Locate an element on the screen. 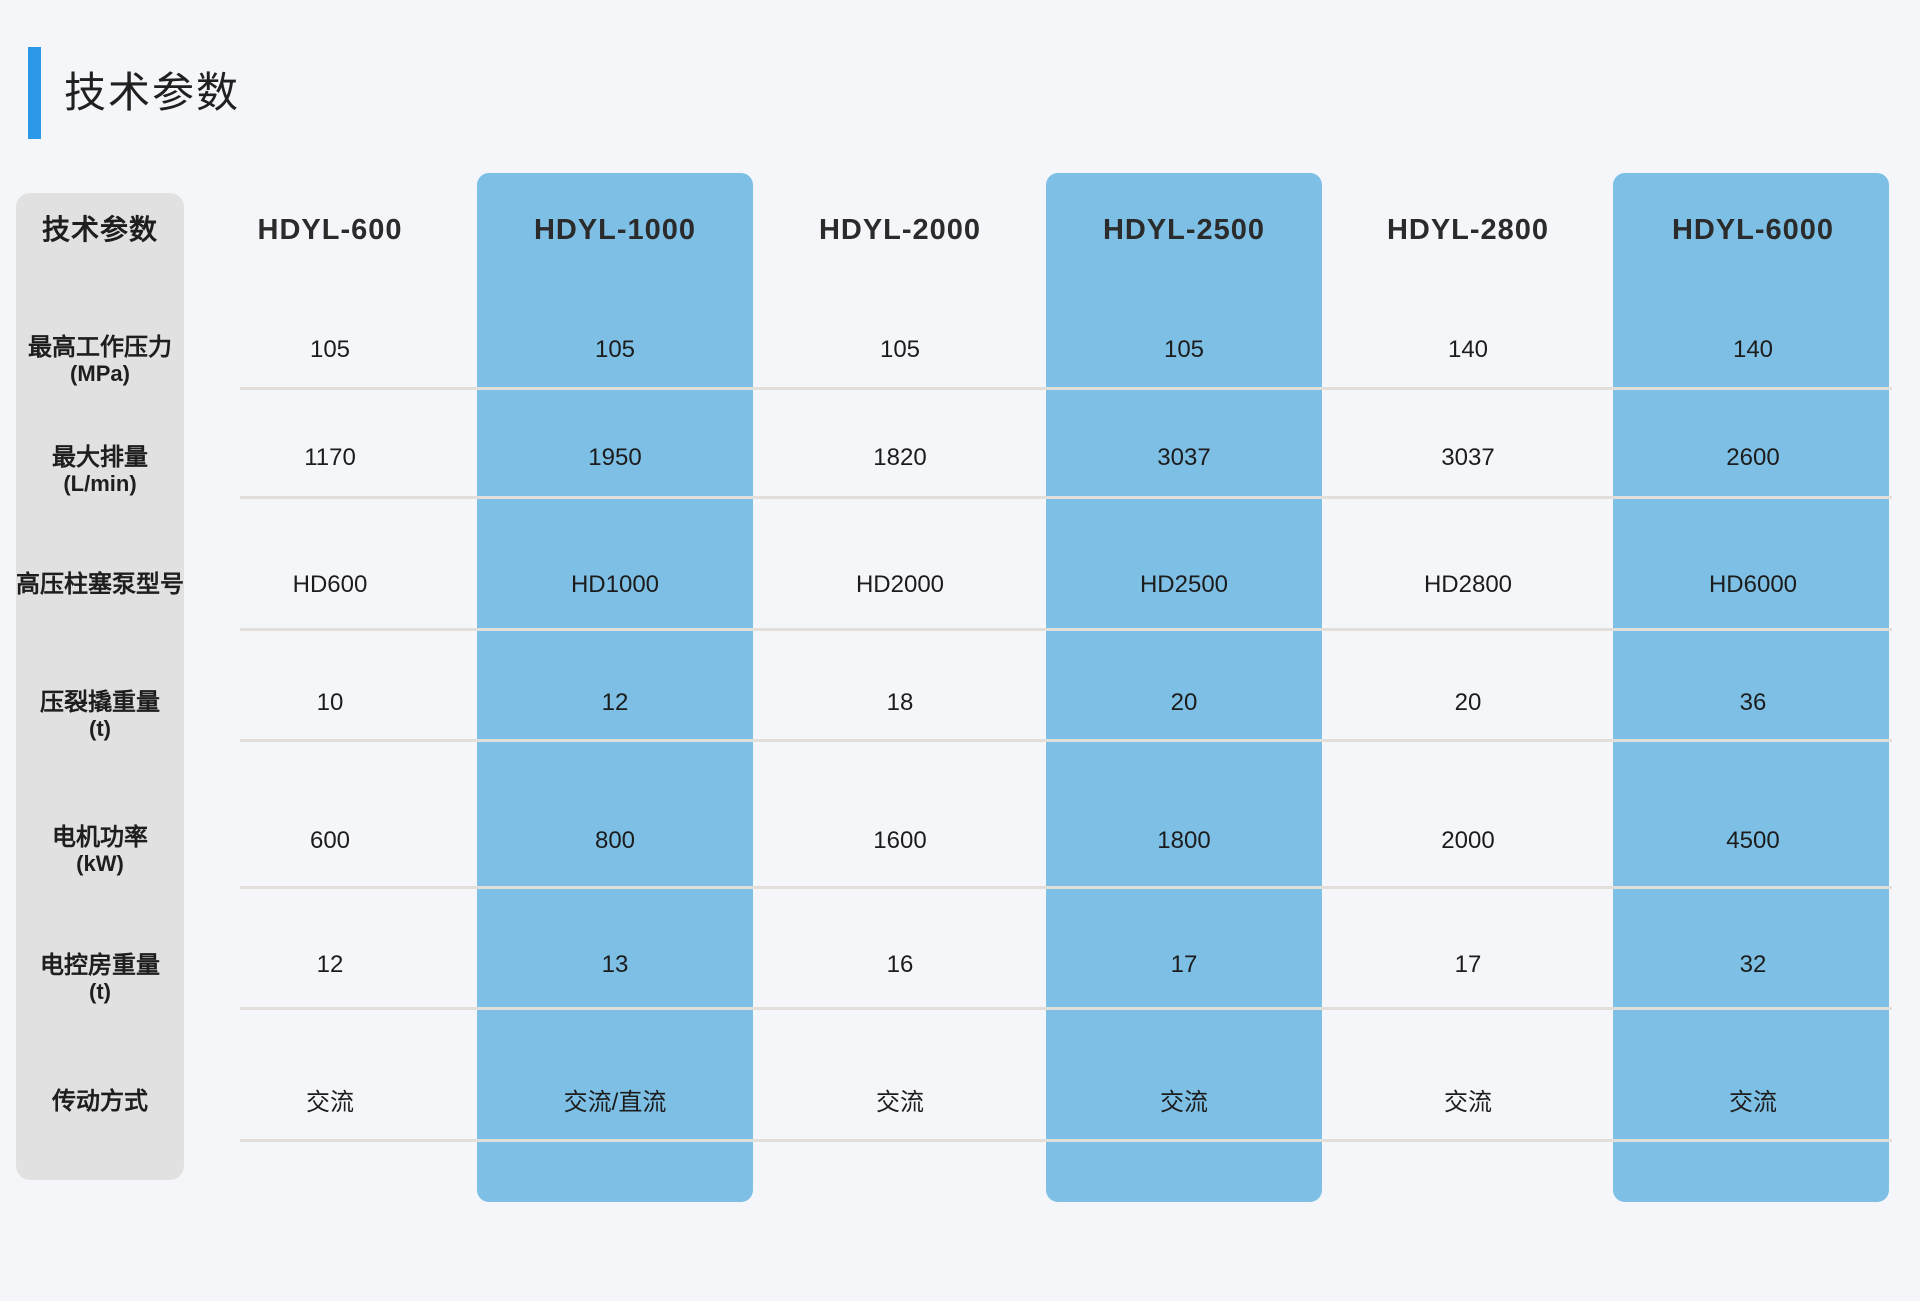 This screenshot has height=1301, width=1920. cell-pressure-hdyl2500: 105 is located at coordinates (1184, 349).